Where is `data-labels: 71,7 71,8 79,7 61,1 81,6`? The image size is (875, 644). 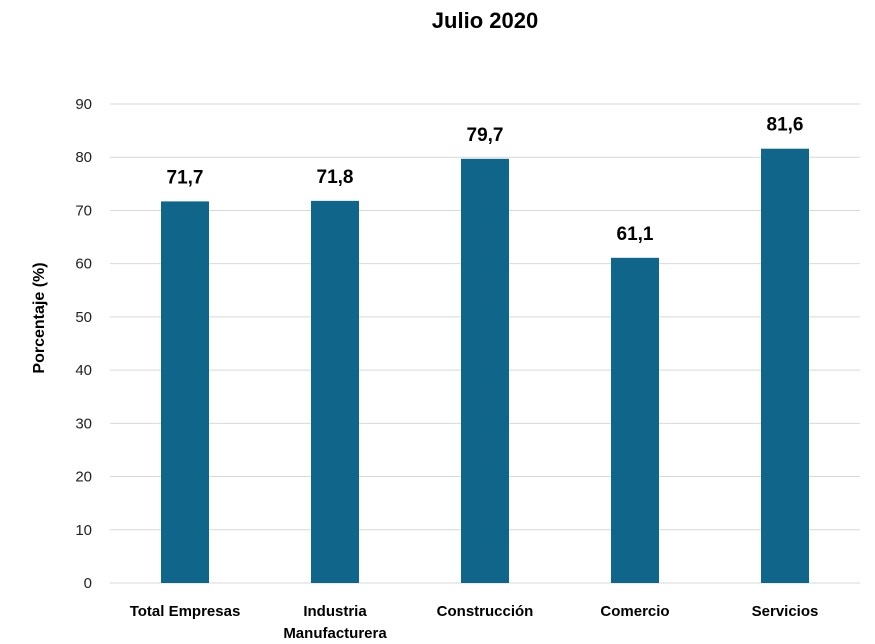 data-labels: 71,7 71,8 79,7 61,1 81,6 is located at coordinates (485, 180).